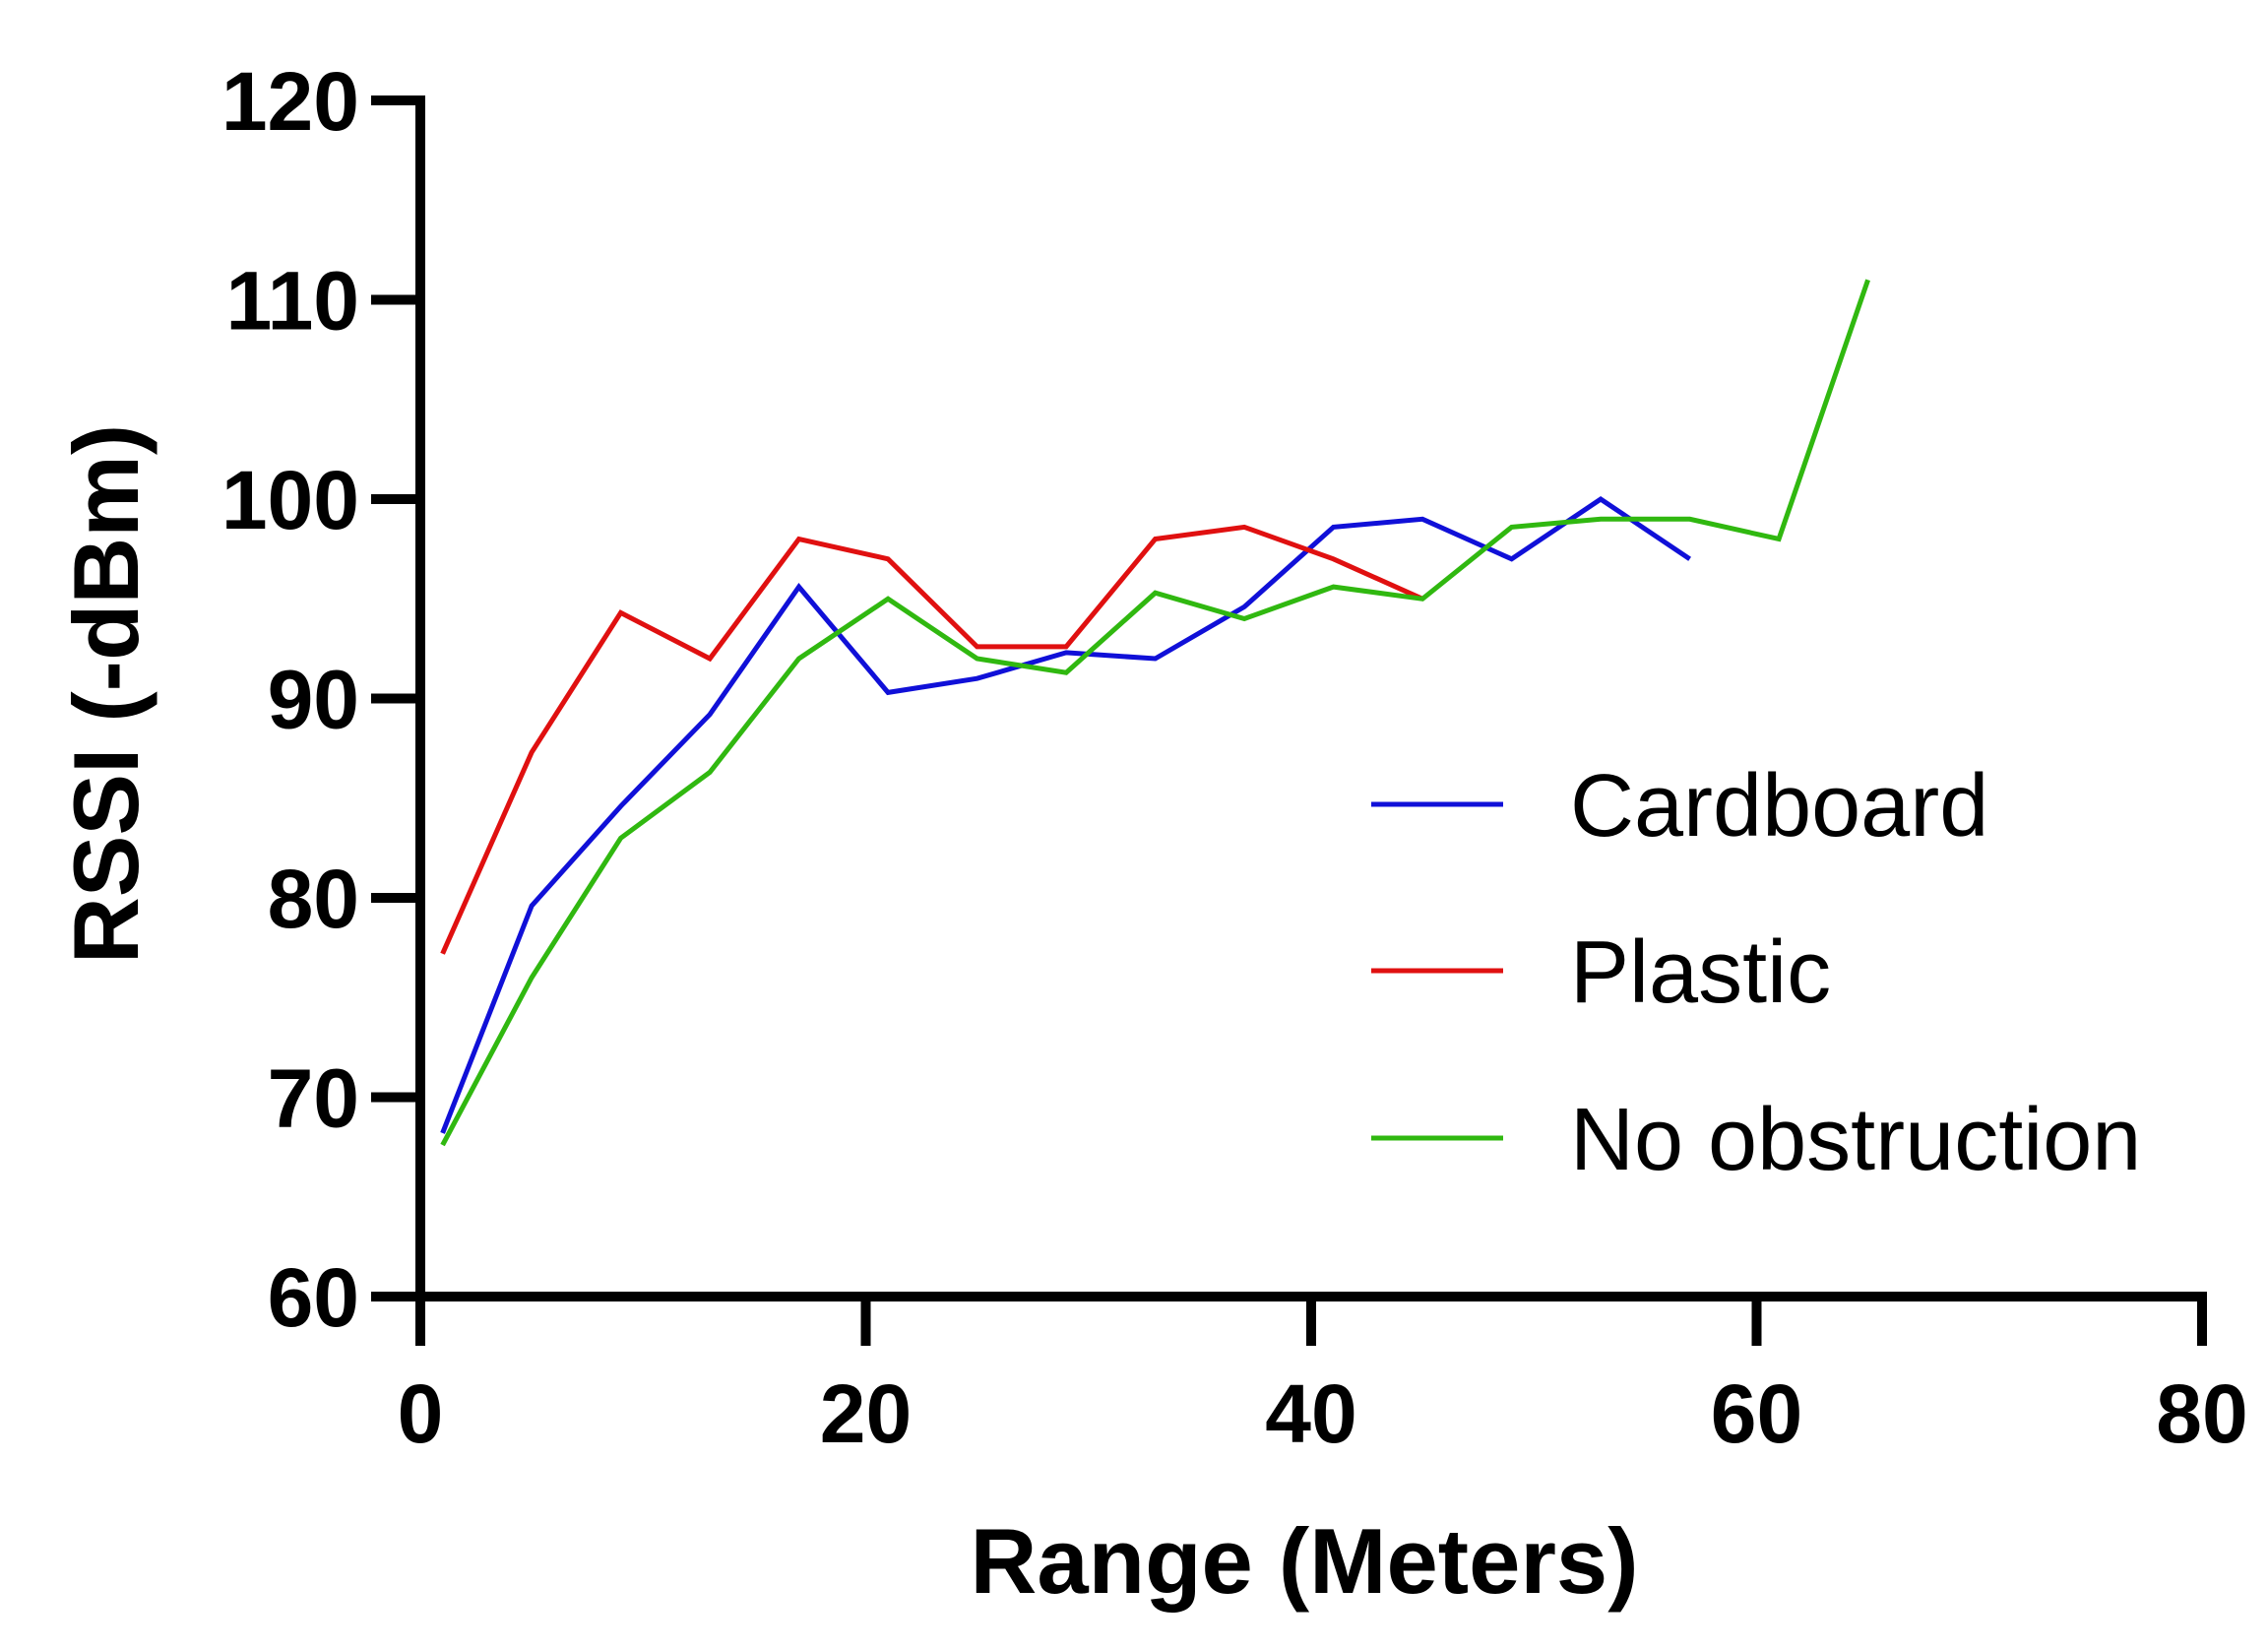  Describe the element at coordinates (1700, 972) in the screenshot. I see `legend-label-plastic: Plastic` at that location.